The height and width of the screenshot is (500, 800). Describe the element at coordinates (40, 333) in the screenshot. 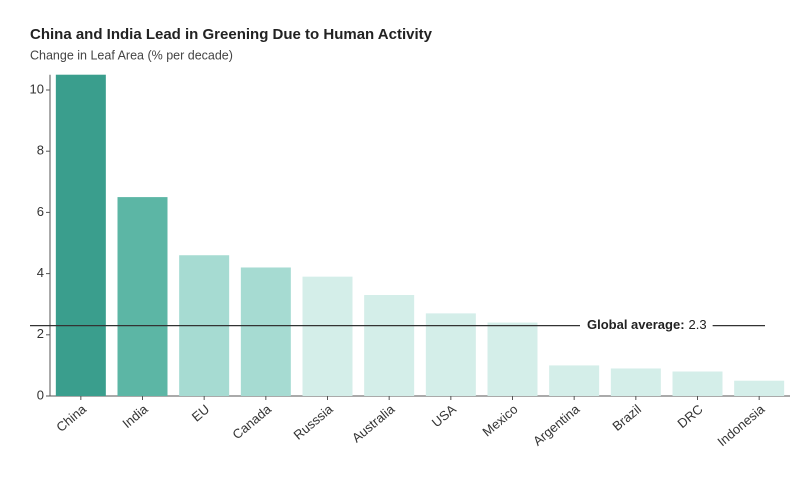

I see `y-tick-label: 2` at that location.